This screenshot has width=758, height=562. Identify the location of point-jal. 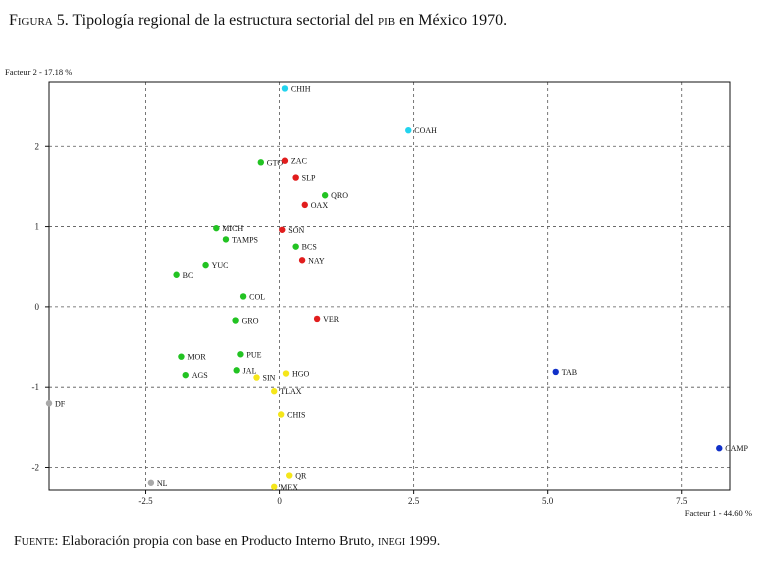
(236, 370).